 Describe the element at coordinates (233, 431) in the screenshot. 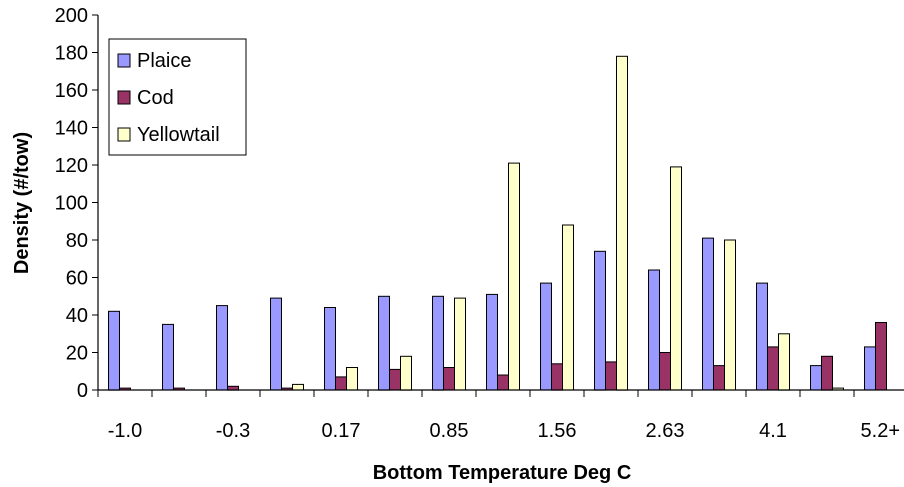

I see `x-tick-label: -0.3` at that location.